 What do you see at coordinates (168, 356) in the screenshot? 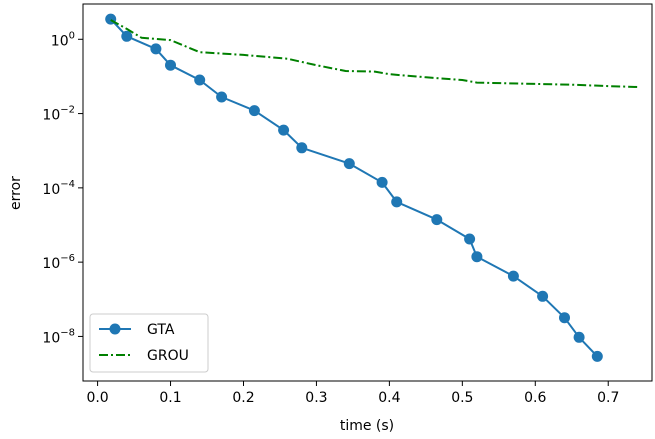
I see `legend-grou-label: GROU` at bounding box center [168, 356].